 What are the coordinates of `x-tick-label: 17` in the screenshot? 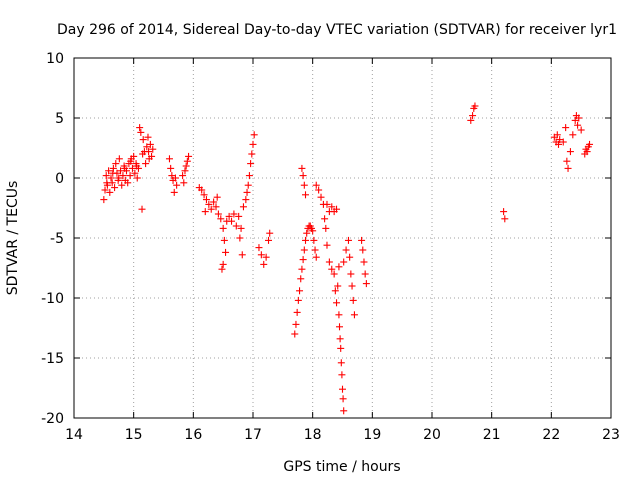 It's located at (253, 435).